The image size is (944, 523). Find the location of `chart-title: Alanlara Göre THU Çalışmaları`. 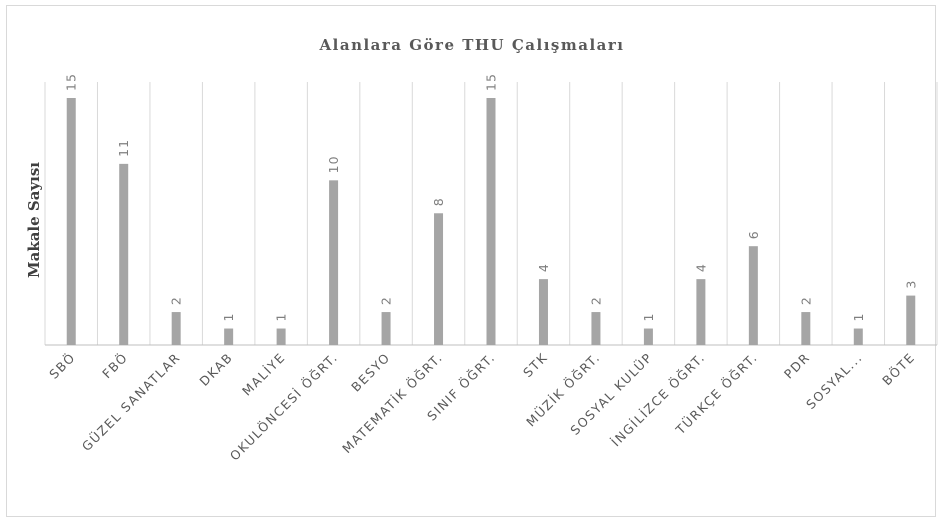

chart-title: Alanlara Göre THU Çalışmaları is located at coordinates (472, 45).